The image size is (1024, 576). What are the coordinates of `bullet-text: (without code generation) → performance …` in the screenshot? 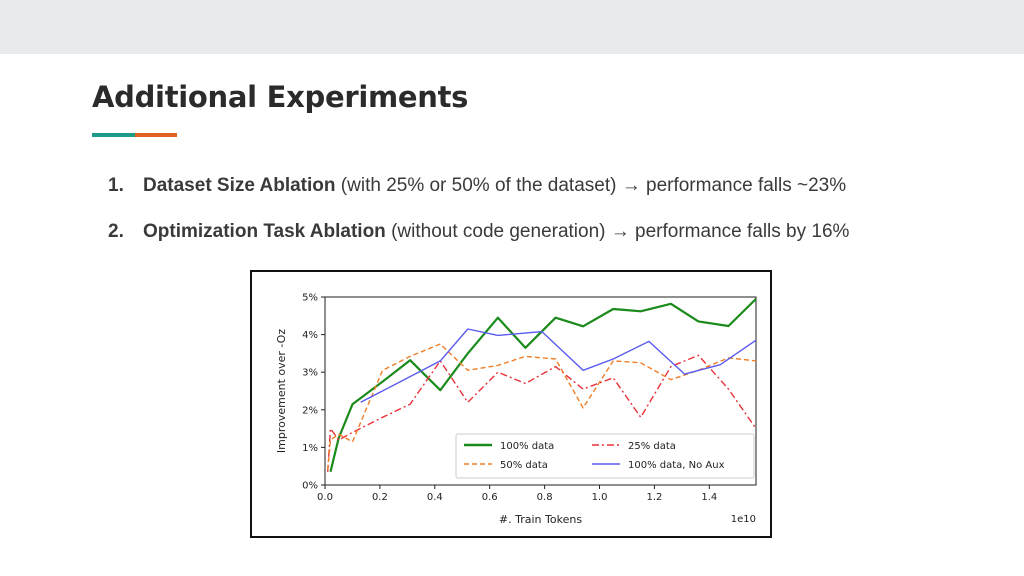 It's located at (617, 231).